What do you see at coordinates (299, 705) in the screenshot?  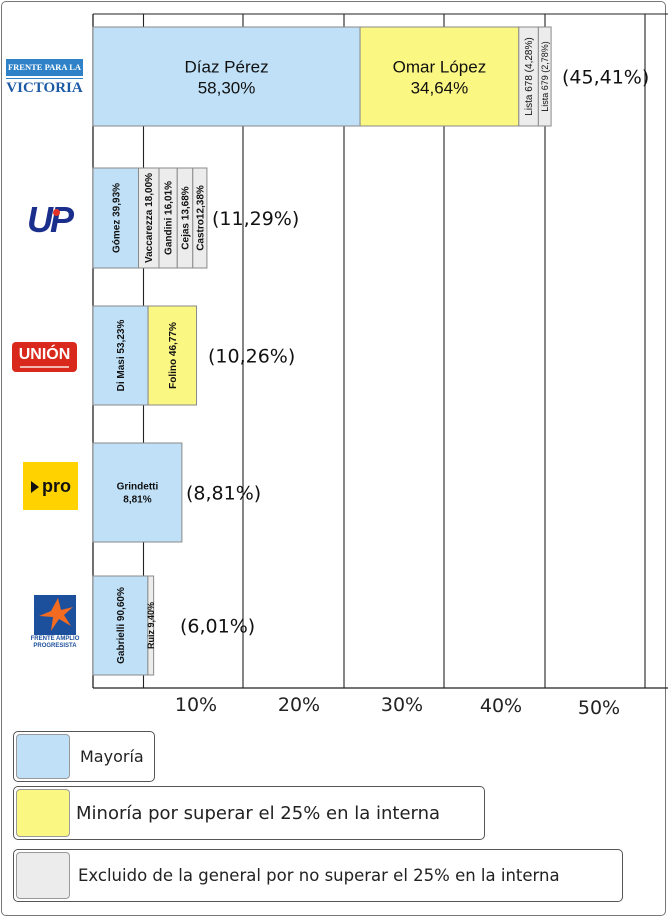 I see `x-tick-label: 20%` at bounding box center [299, 705].